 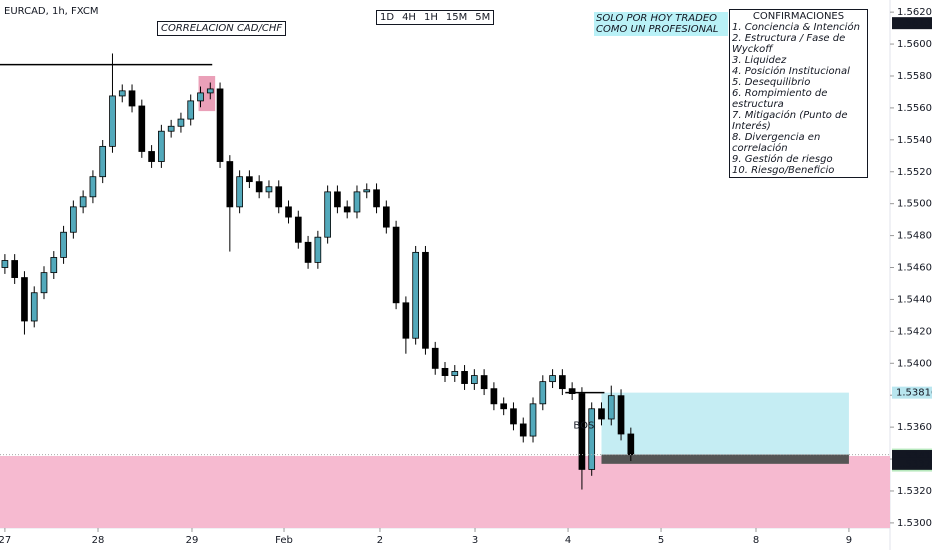 What do you see at coordinates (914, 331) in the screenshot?
I see `y-tick-label: 1.54200` at bounding box center [914, 331].